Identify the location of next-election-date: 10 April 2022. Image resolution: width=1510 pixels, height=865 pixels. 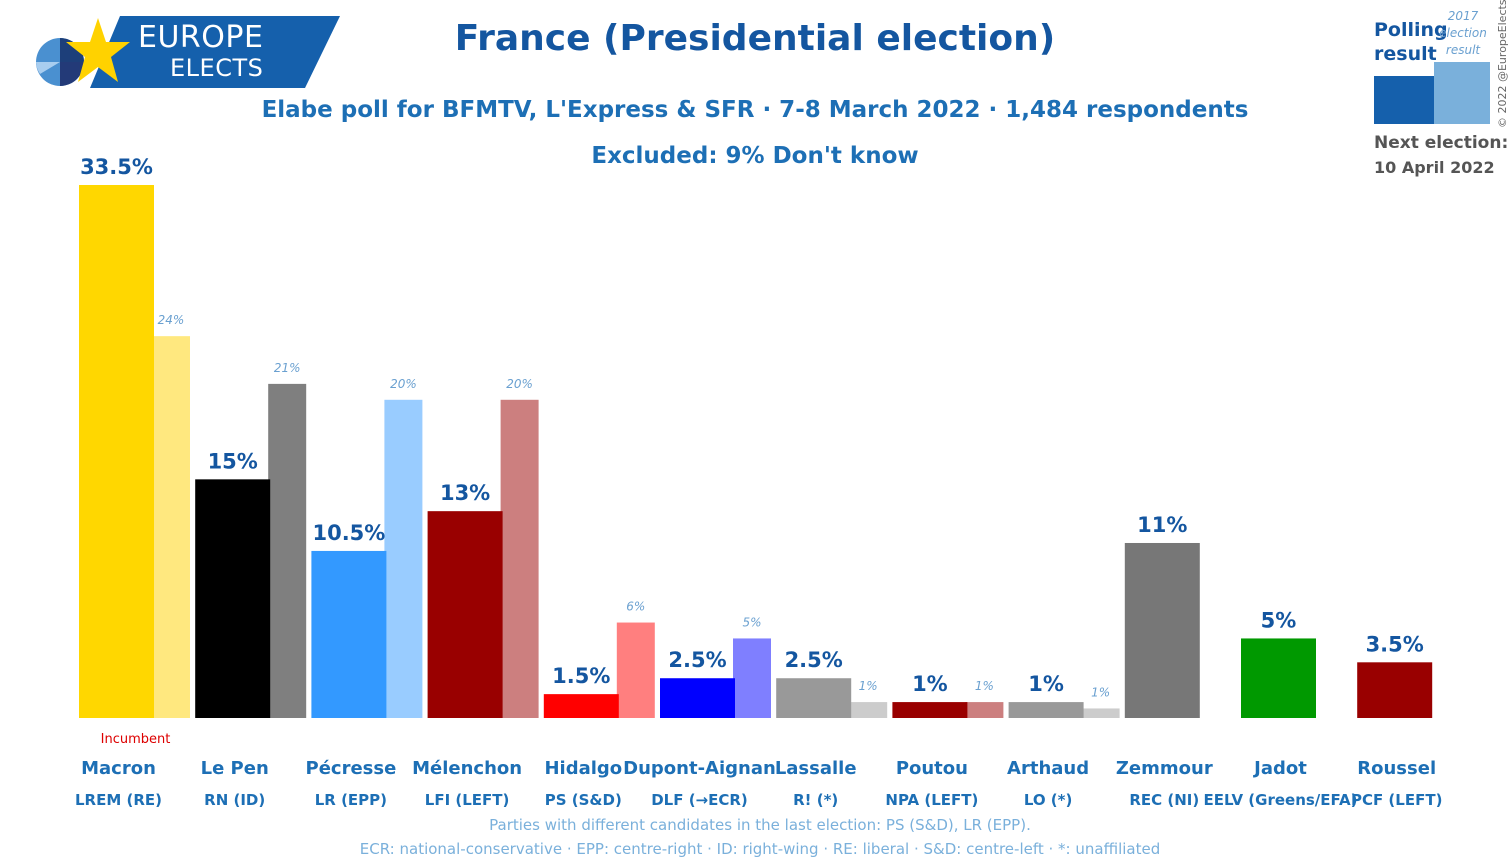
(1434, 167).